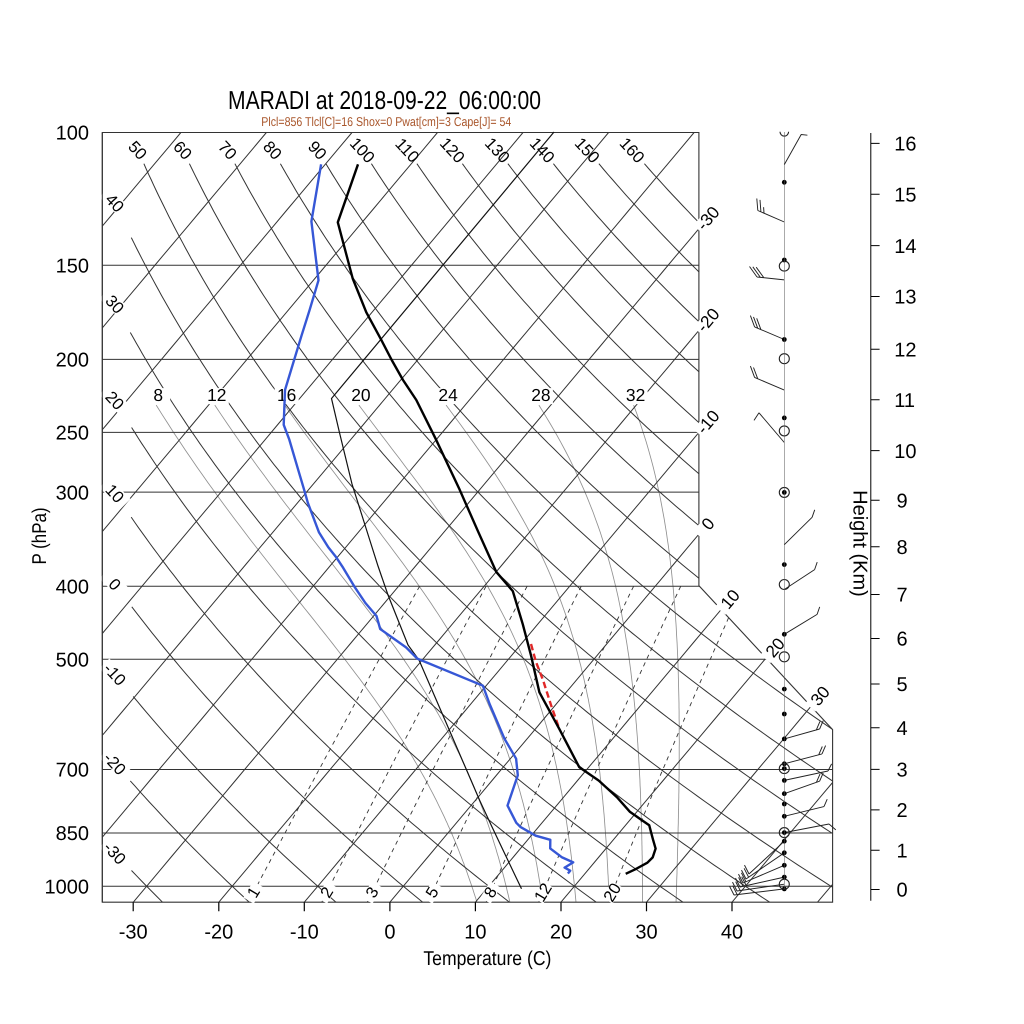 This screenshot has height=1024, width=1024. I want to click on svg-text: 14, so click(905, 247).